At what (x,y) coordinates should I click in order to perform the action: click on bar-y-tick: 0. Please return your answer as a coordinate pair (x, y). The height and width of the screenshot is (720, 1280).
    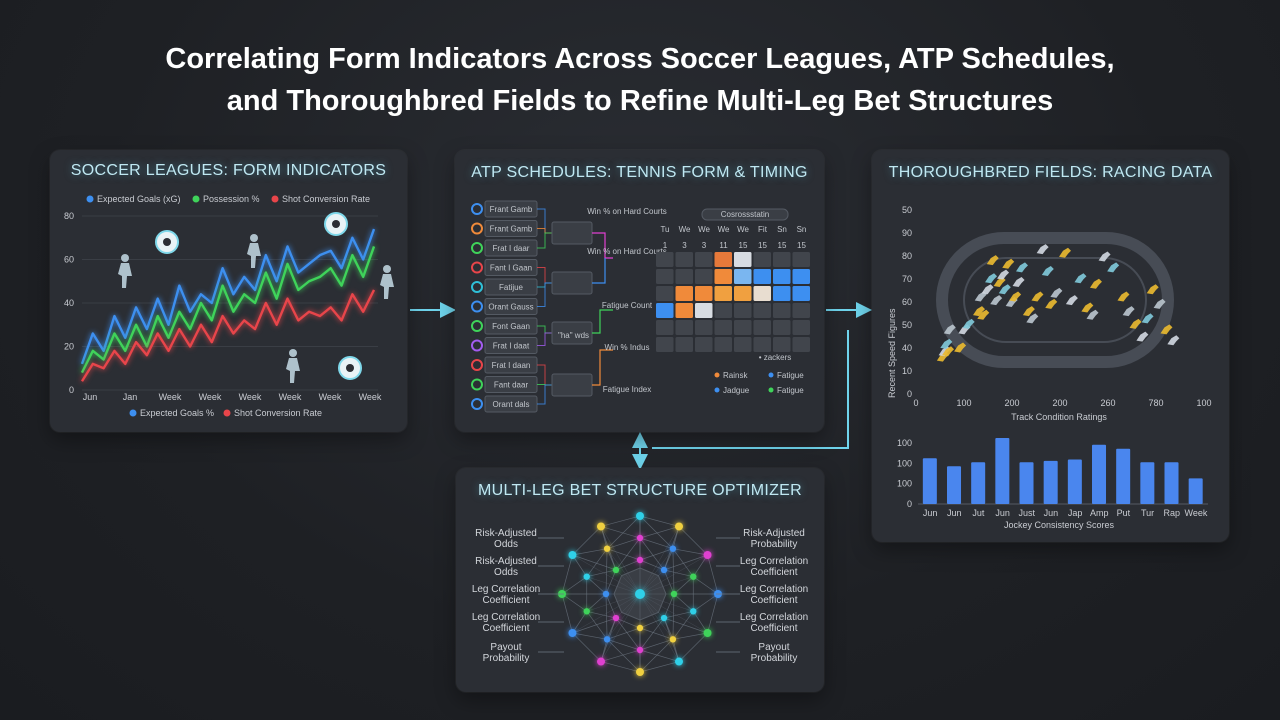
    Looking at the image, I should click on (909, 504).